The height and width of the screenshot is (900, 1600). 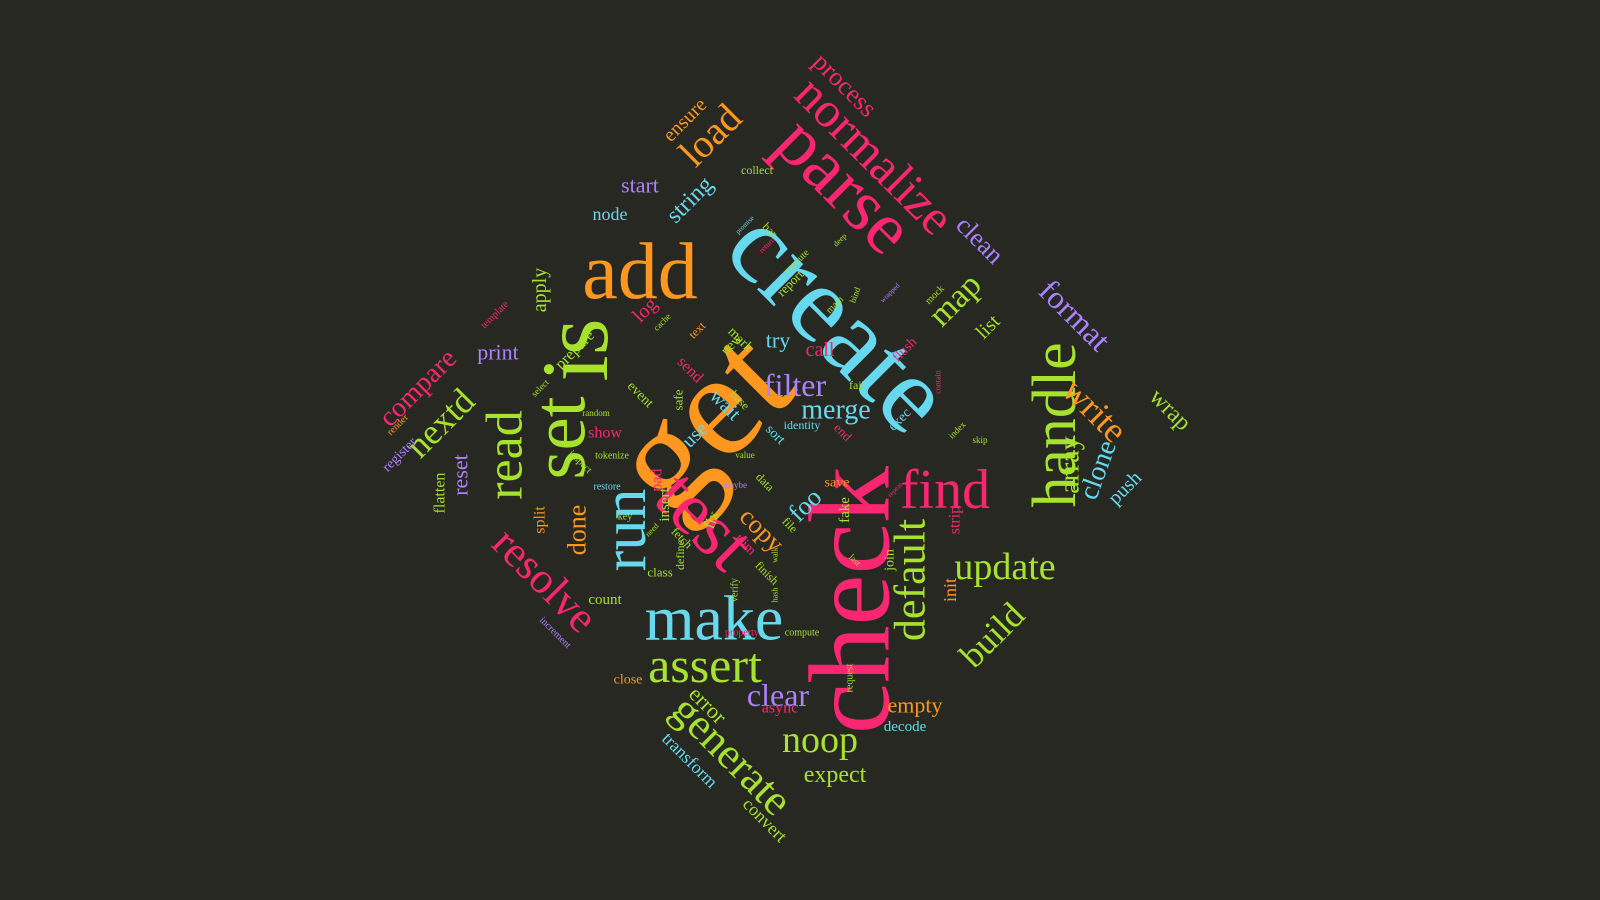 What do you see at coordinates (540, 290) in the screenshot?
I see `word-apply: apply` at bounding box center [540, 290].